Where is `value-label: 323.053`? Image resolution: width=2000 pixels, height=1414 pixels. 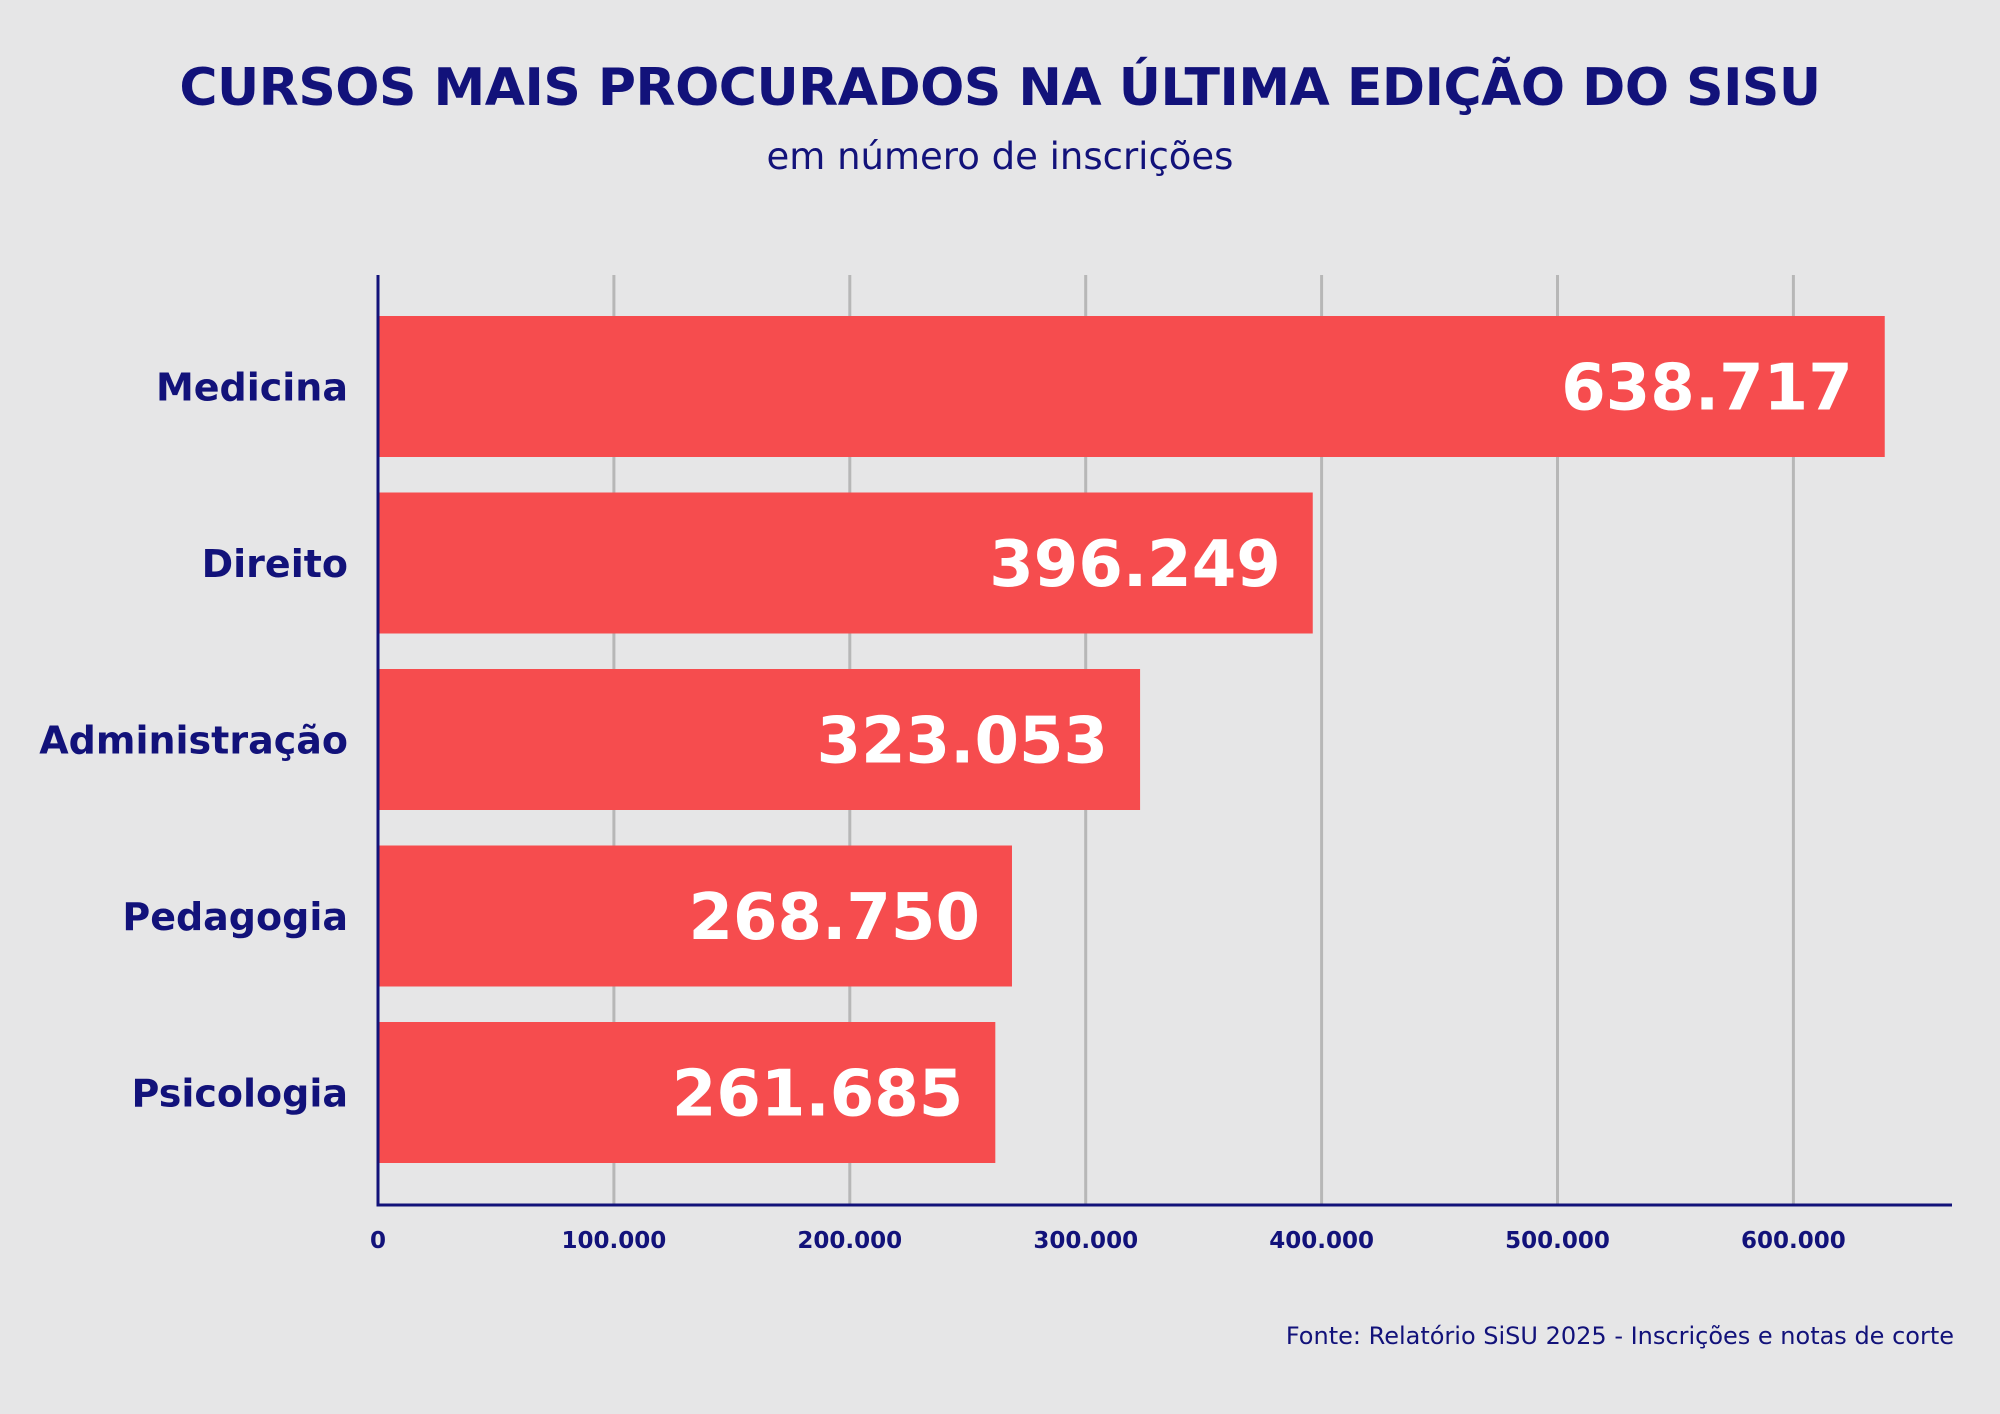 value-label: 323.053 is located at coordinates (963, 742).